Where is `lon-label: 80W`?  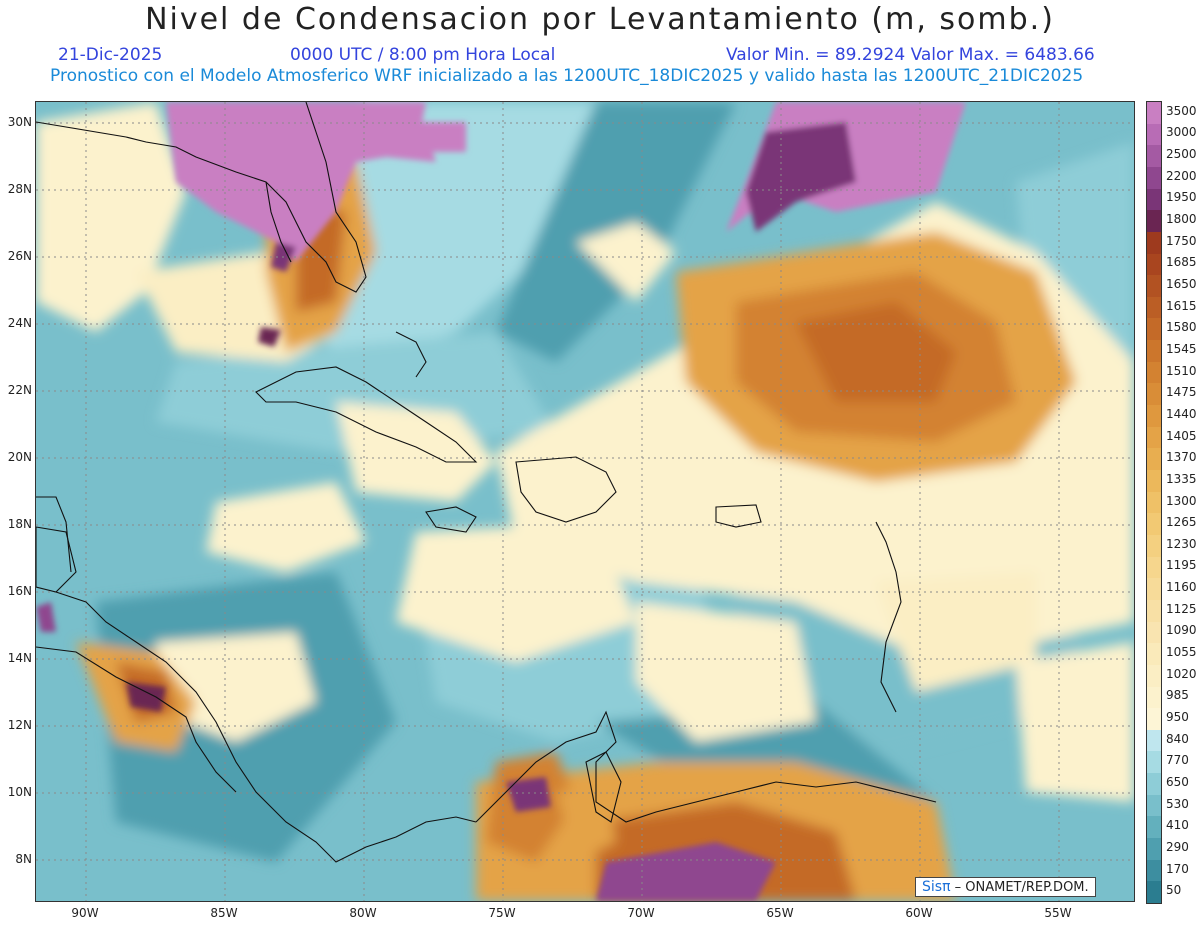
lon-label: 80W is located at coordinates (363, 913).